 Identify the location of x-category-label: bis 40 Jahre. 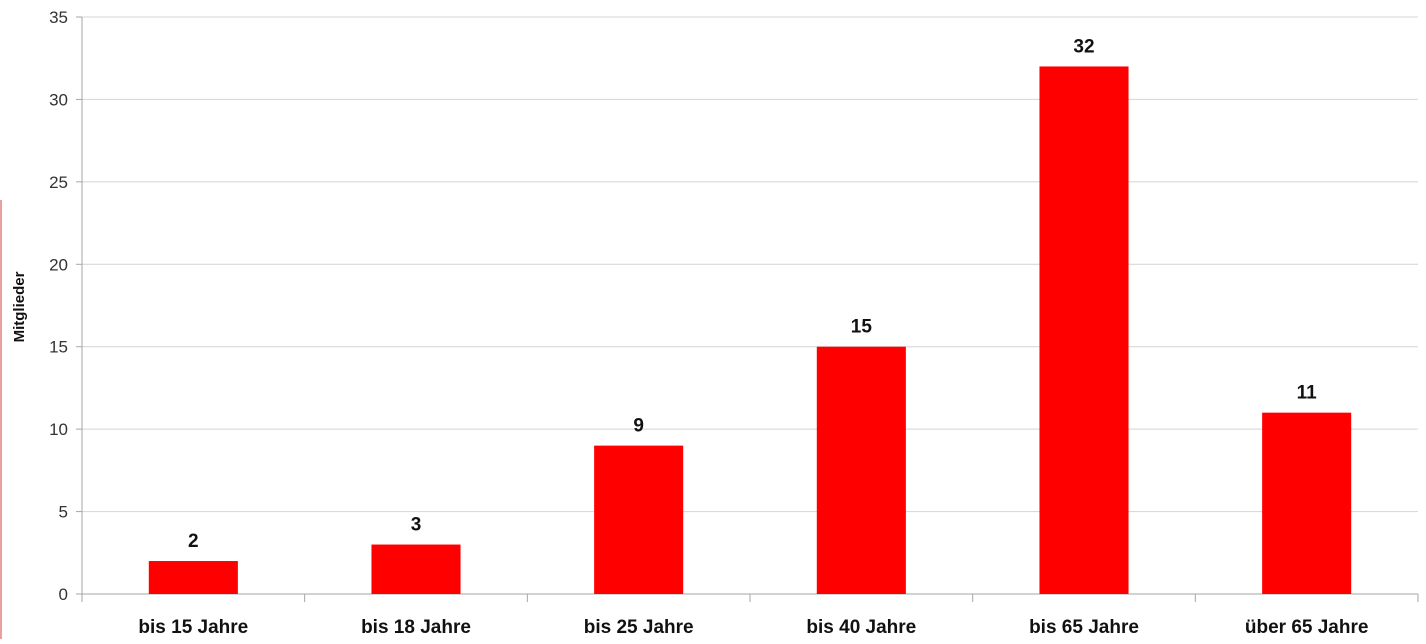
(861, 627).